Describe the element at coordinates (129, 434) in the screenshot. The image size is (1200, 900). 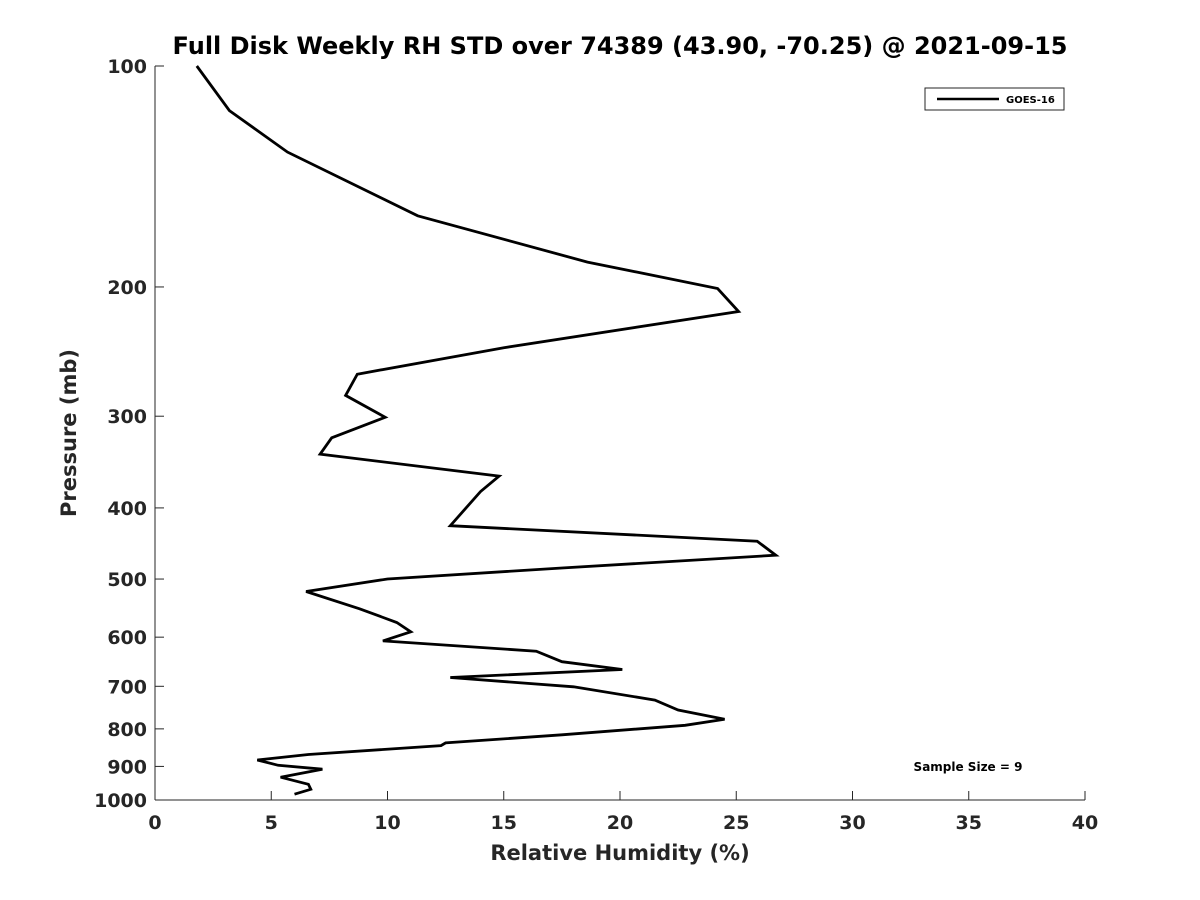
I see `y-tick-group: 100 200 300 400 500 600 700 800 900 1000` at that location.